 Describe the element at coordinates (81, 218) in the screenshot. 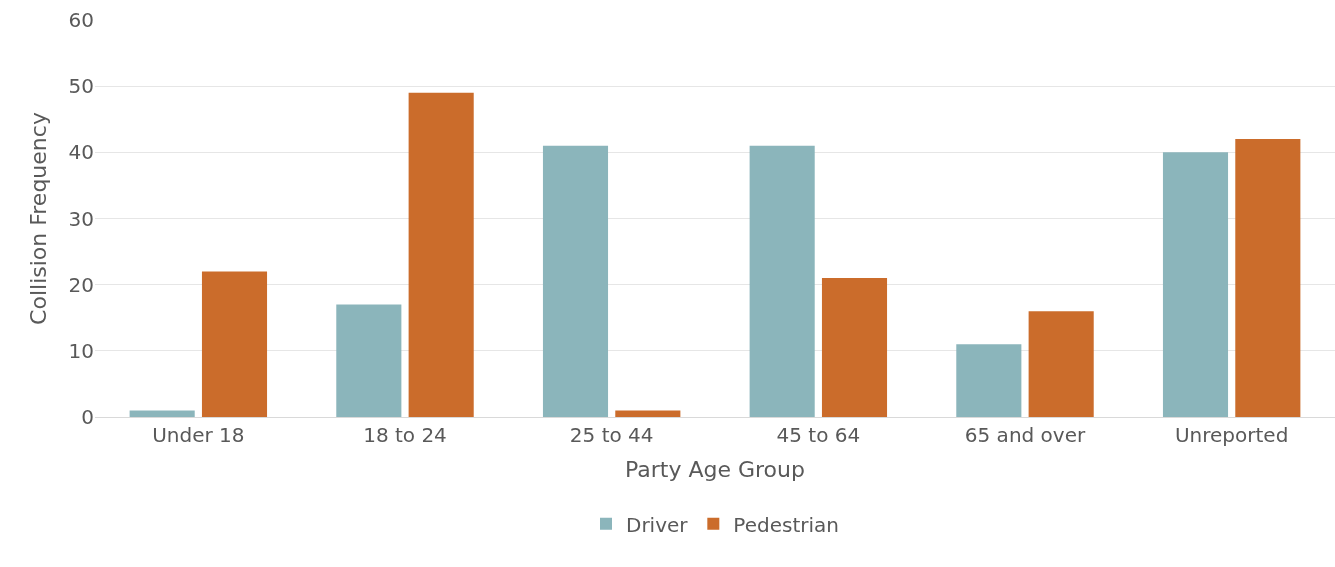

I see `y-tick-label: 30` at that location.